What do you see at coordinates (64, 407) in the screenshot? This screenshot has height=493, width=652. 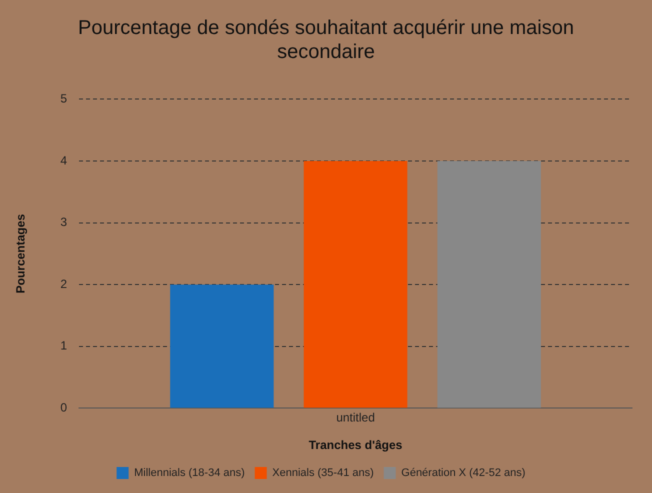 I see `y-tick-label: 0` at bounding box center [64, 407].